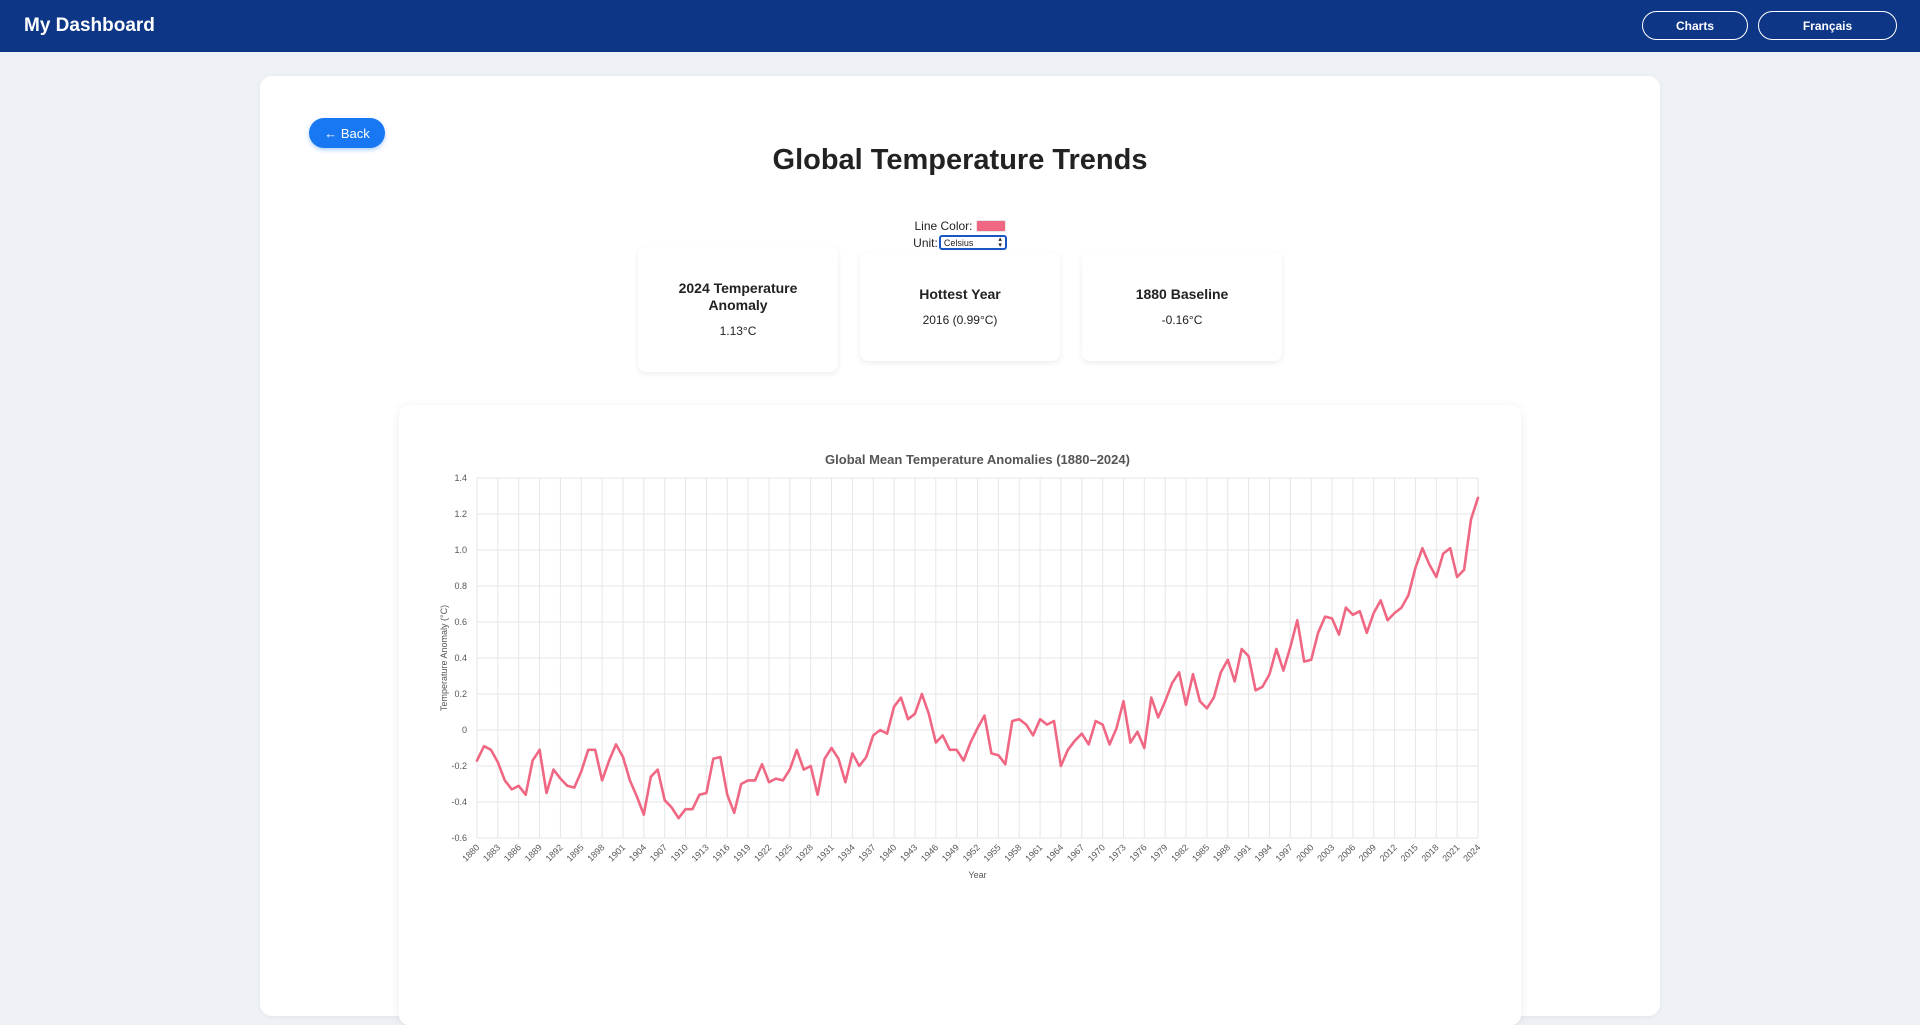  I want to click on stat-card-2024-anomaly: 2024 Temperature Anomaly 1.13°C, so click(738, 309).